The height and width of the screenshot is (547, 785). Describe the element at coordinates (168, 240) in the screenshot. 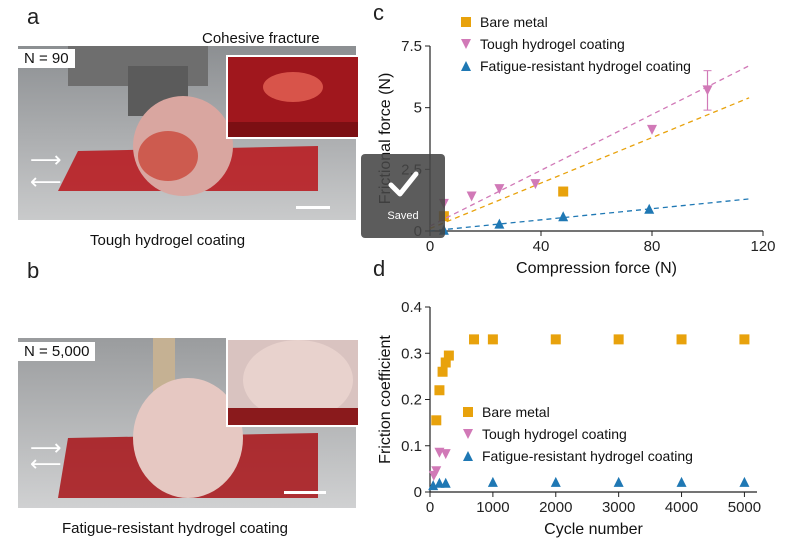

I see `caption-a: Tough hydrogel coating` at that location.